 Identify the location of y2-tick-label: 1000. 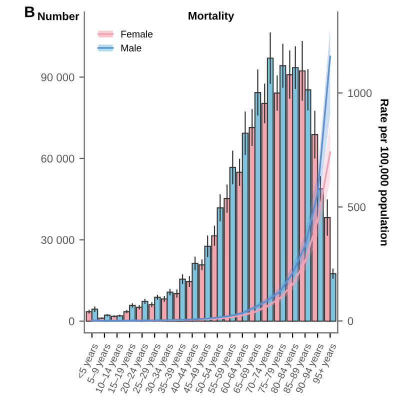
(360, 93).